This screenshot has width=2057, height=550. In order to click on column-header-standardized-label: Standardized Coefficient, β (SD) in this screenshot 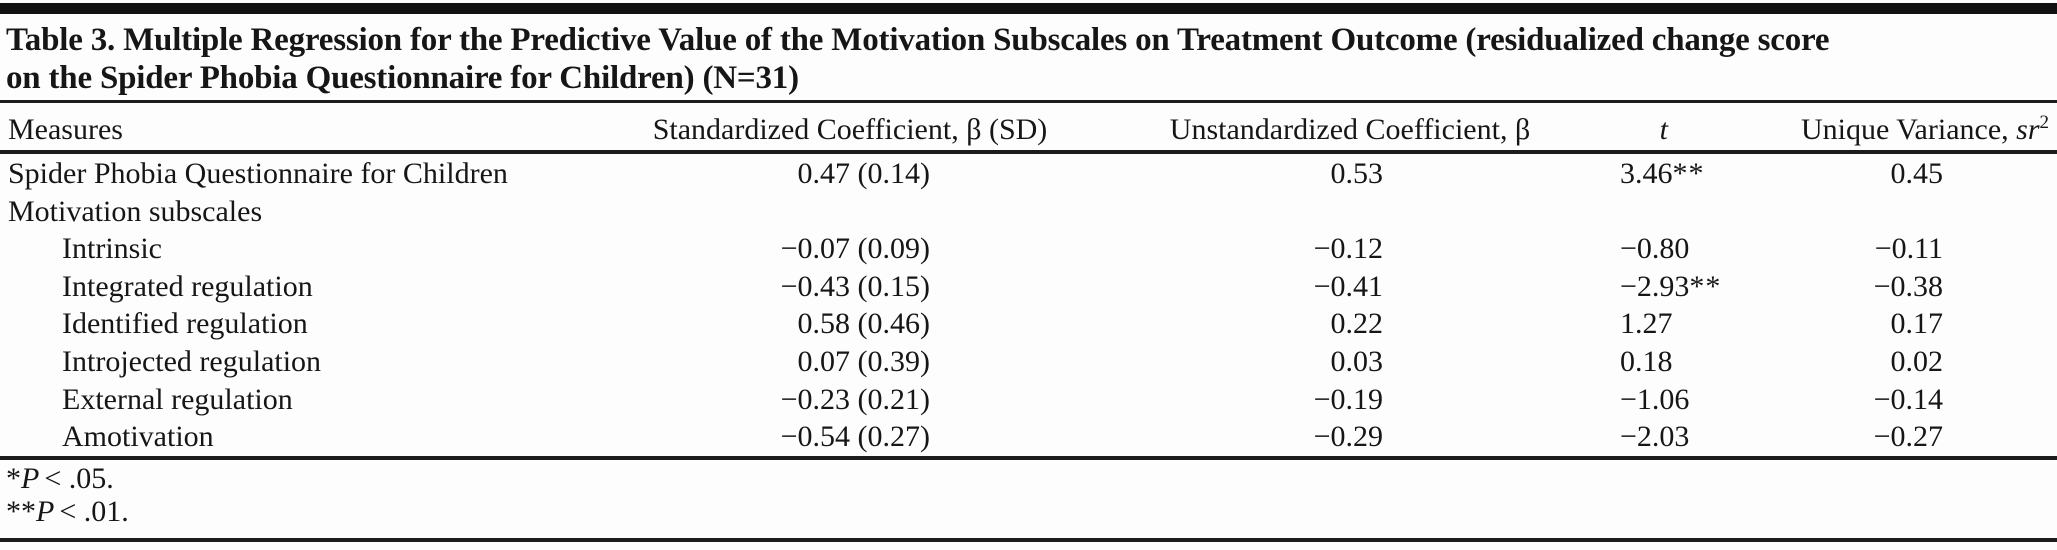, I will do `click(850, 129)`.